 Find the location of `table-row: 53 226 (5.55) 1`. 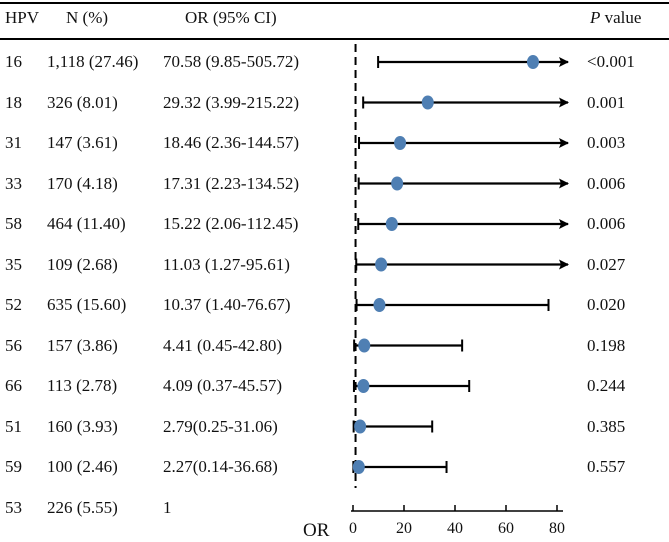

table-row: 53 226 (5.55) 1 is located at coordinates (334, 517).